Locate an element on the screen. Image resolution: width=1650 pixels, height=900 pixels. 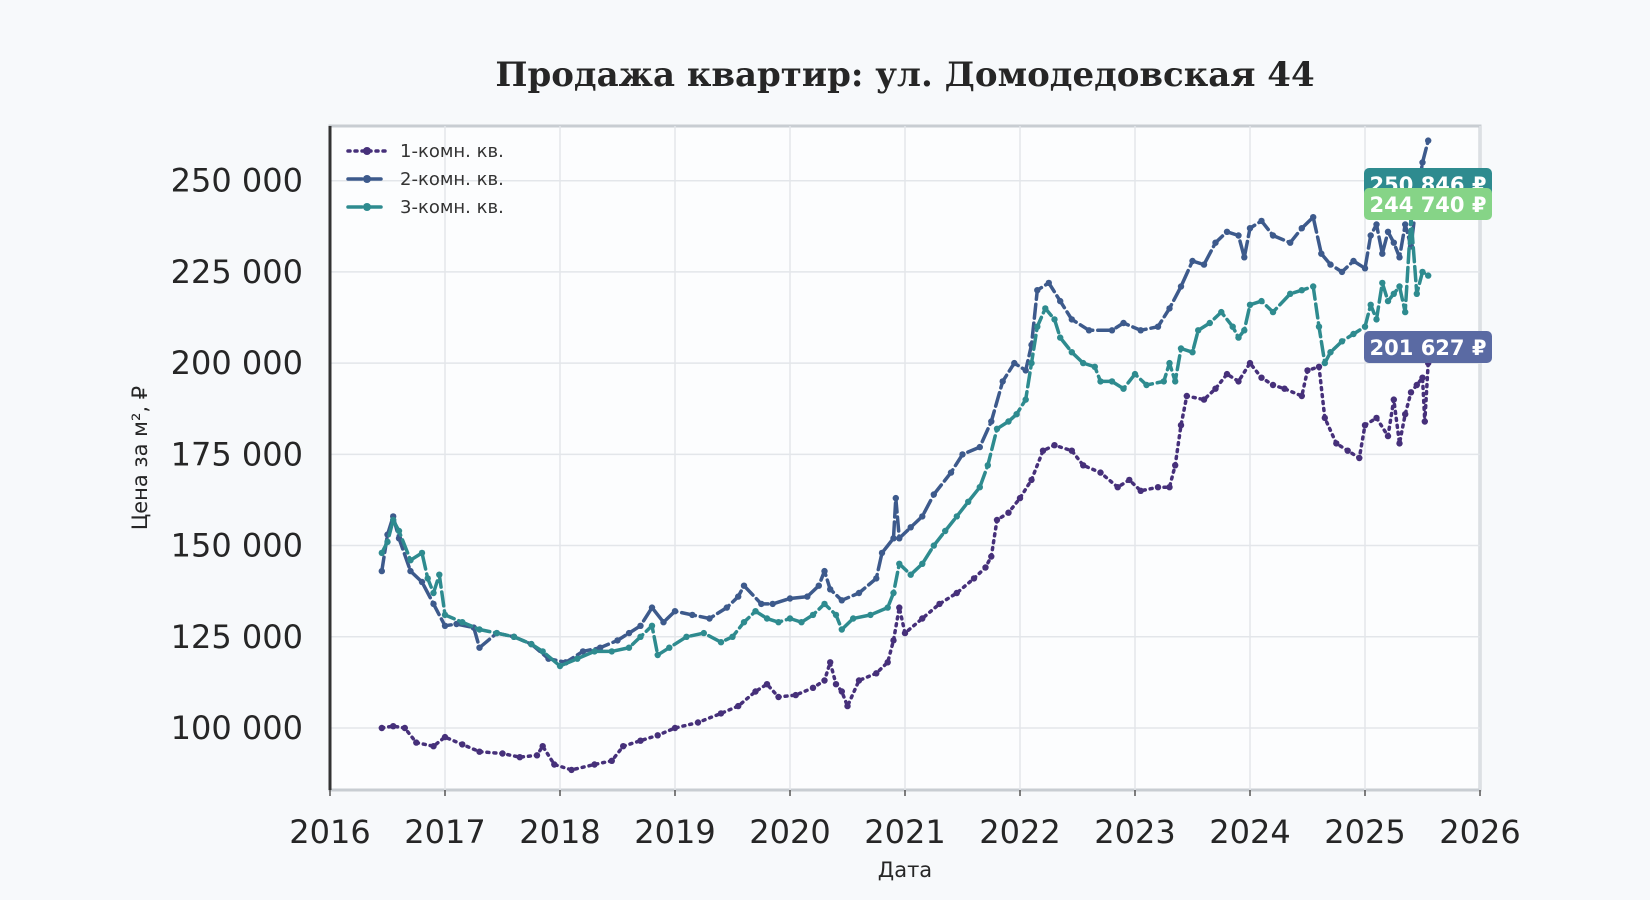
legend-label: 1-комн. кв. is located at coordinates (452, 151).